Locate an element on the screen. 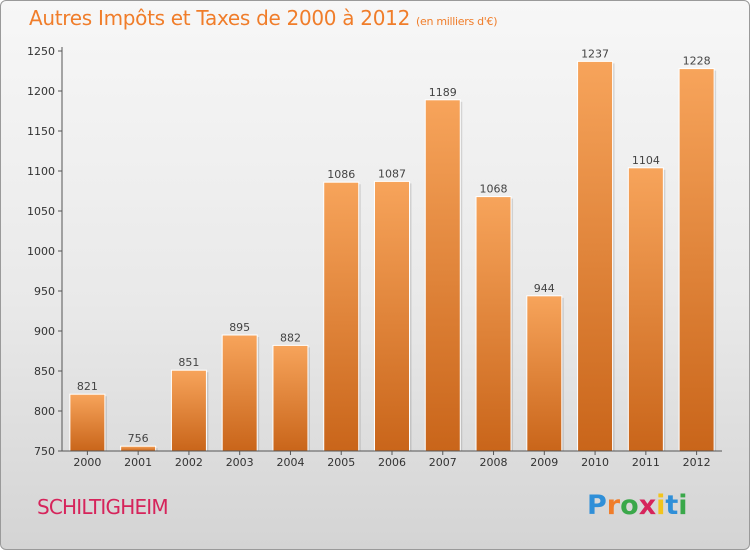 Image resolution: width=750 pixels, height=550 pixels. bar-2012 is located at coordinates (696, 260).